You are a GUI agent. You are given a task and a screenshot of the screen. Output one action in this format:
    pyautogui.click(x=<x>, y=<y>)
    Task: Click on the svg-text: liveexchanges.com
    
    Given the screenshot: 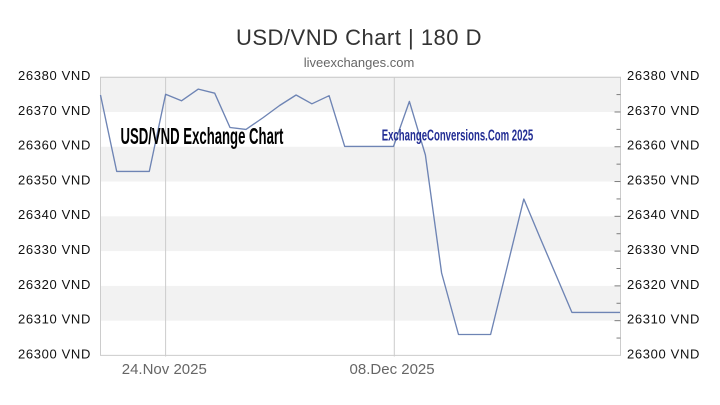 What is the action you would take?
    pyautogui.click(x=359, y=62)
    